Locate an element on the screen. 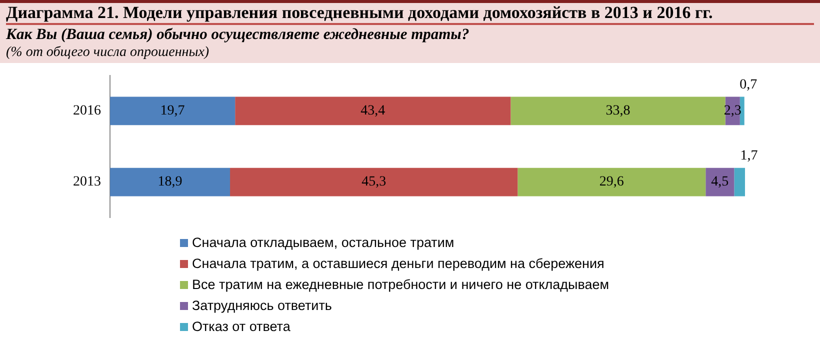  data-label: 18,9 is located at coordinates (170, 182).